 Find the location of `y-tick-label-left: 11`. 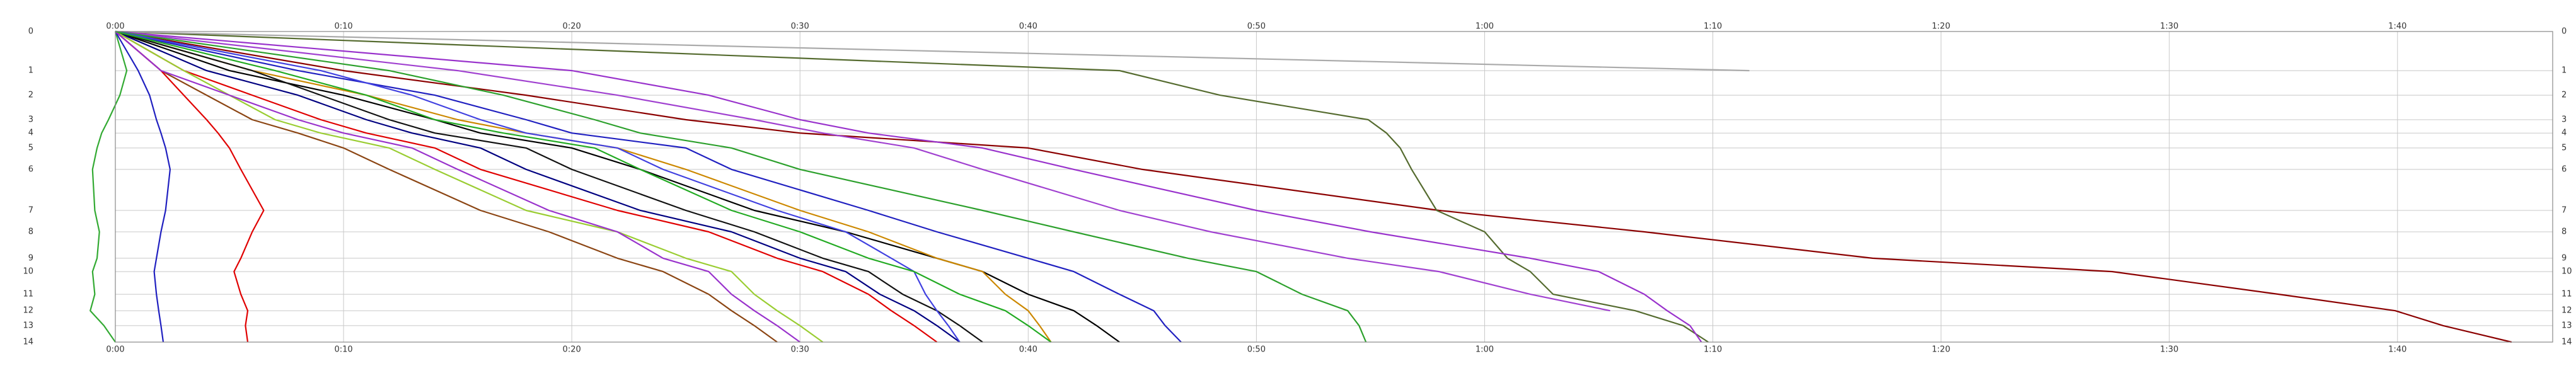

y-tick-label-left: 11 is located at coordinates (28, 294).